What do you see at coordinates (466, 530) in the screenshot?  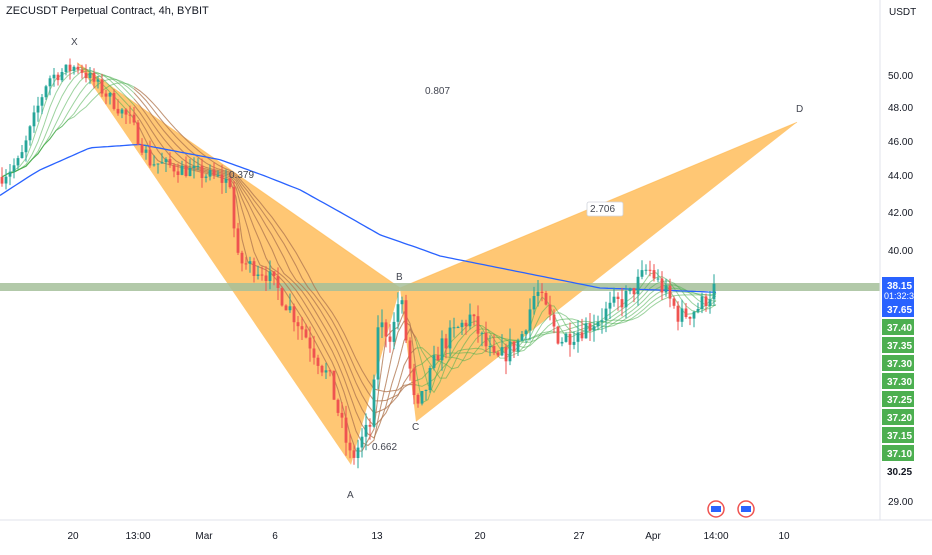 I see `time-axis: 20 13:00 Mar 6 13 20 27 Apr 14:00 10` at bounding box center [466, 530].